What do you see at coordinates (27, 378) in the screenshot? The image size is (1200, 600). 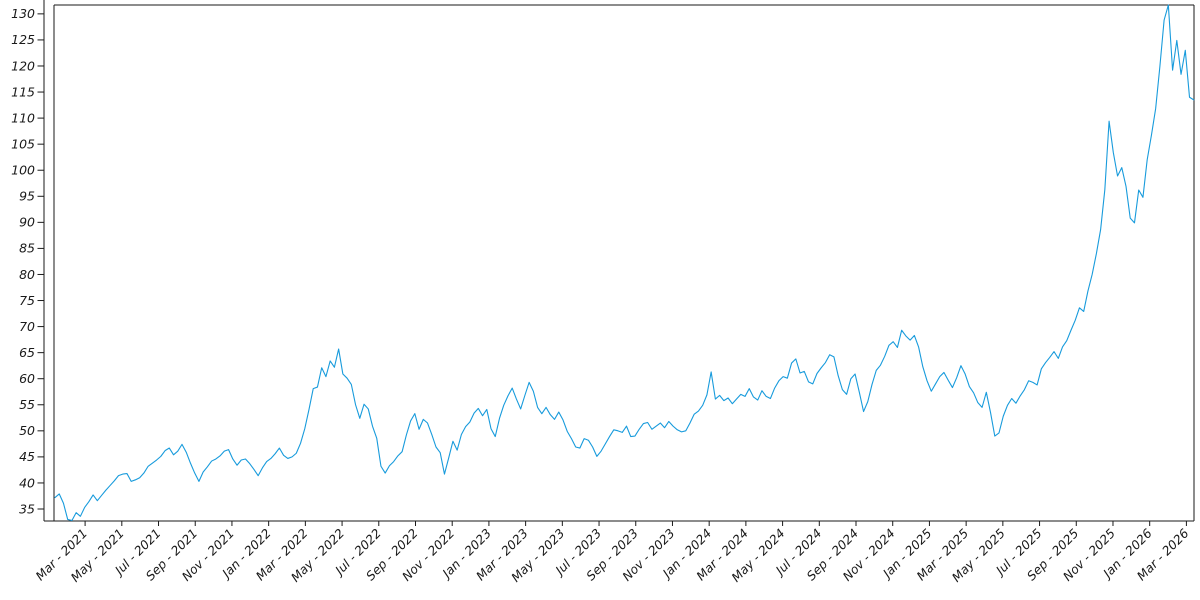 I see `y-axis-tick-label: 60` at bounding box center [27, 378].